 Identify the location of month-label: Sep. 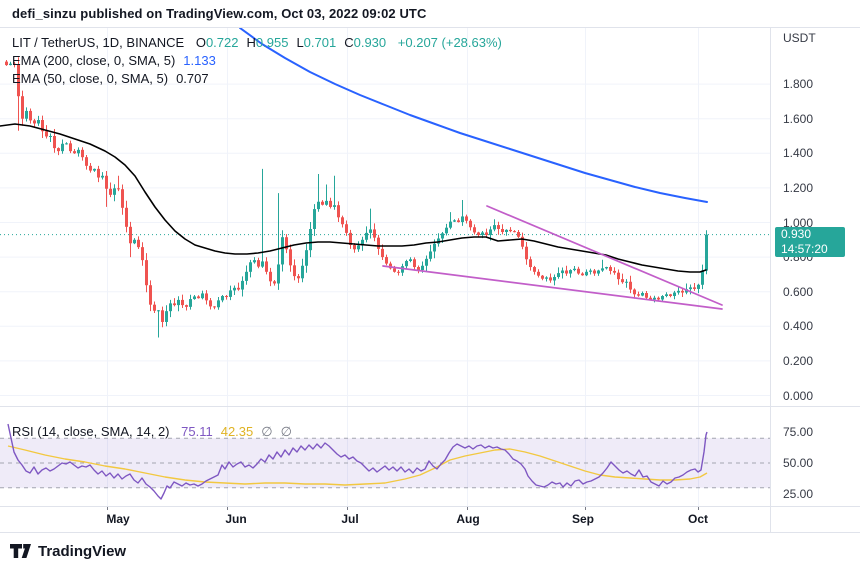
(583, 519).